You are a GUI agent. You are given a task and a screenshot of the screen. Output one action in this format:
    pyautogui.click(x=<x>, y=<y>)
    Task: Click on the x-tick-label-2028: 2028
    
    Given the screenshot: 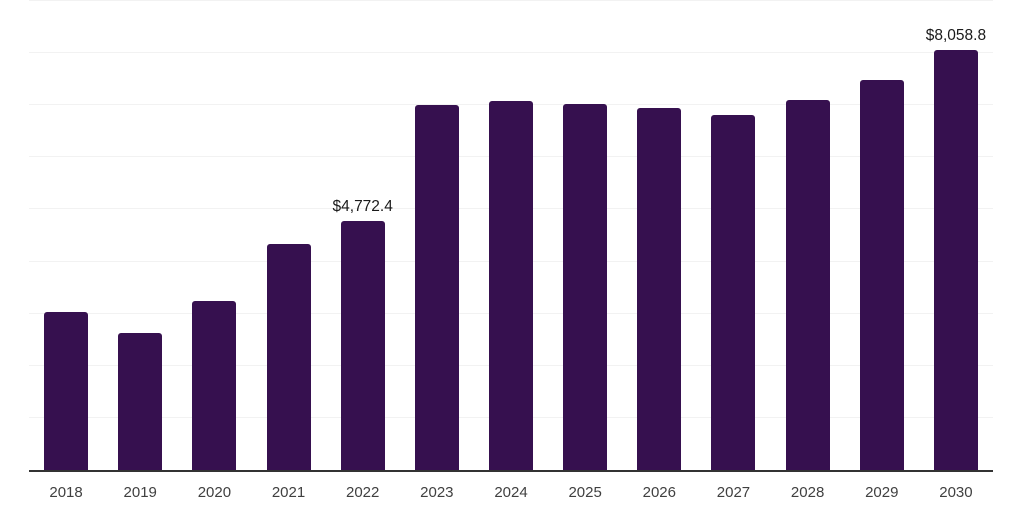 What is the action you would take?
    pyautogui.click(x=807, y=492)
    